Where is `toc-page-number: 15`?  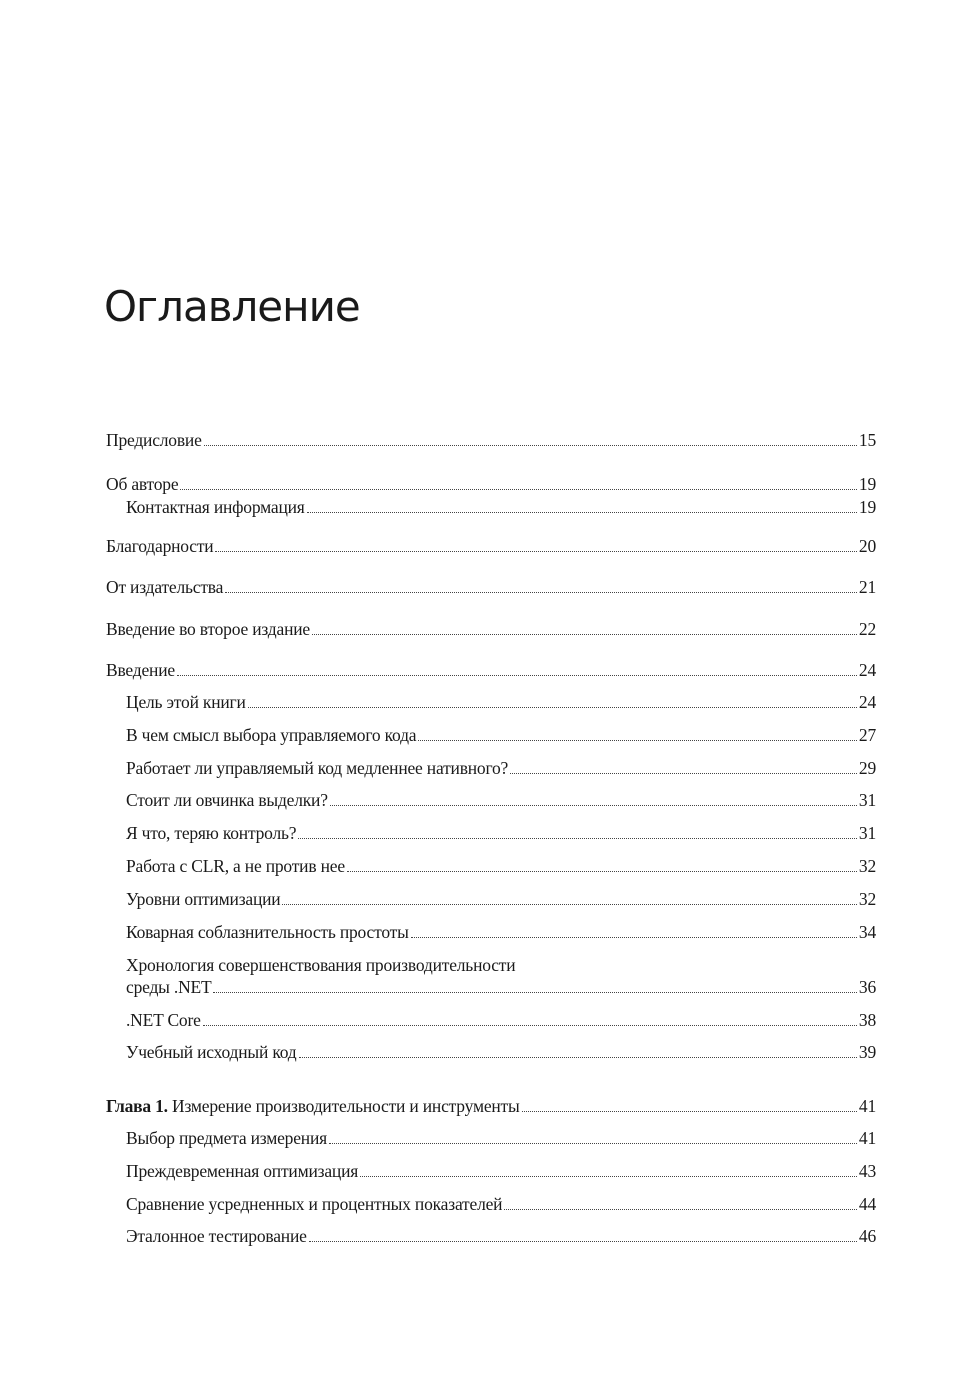
toc-page-number: 15 is located at coordinates (867, 440).